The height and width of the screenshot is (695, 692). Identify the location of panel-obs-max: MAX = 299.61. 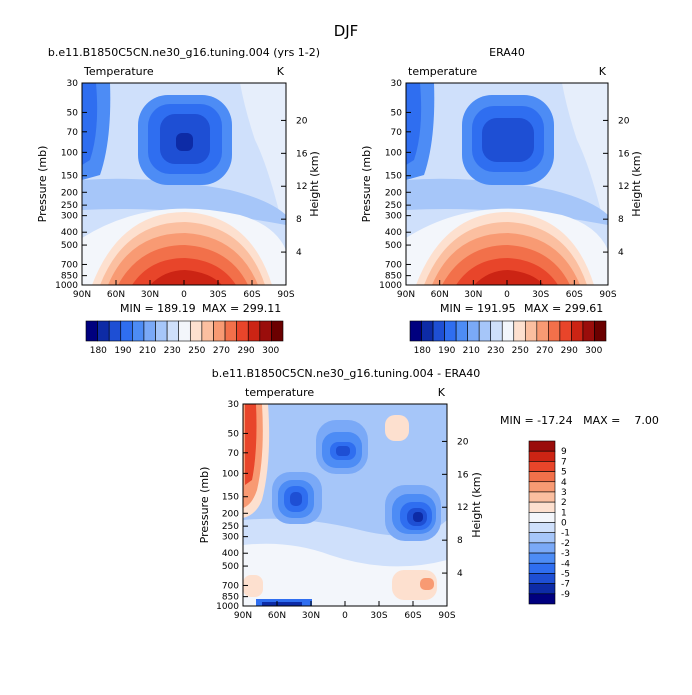
(563, 308).